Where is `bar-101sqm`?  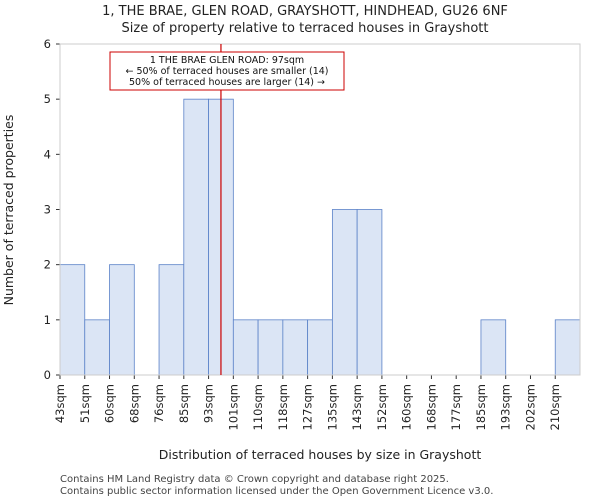 bar-101sqm is located at coordinates (245, 347).